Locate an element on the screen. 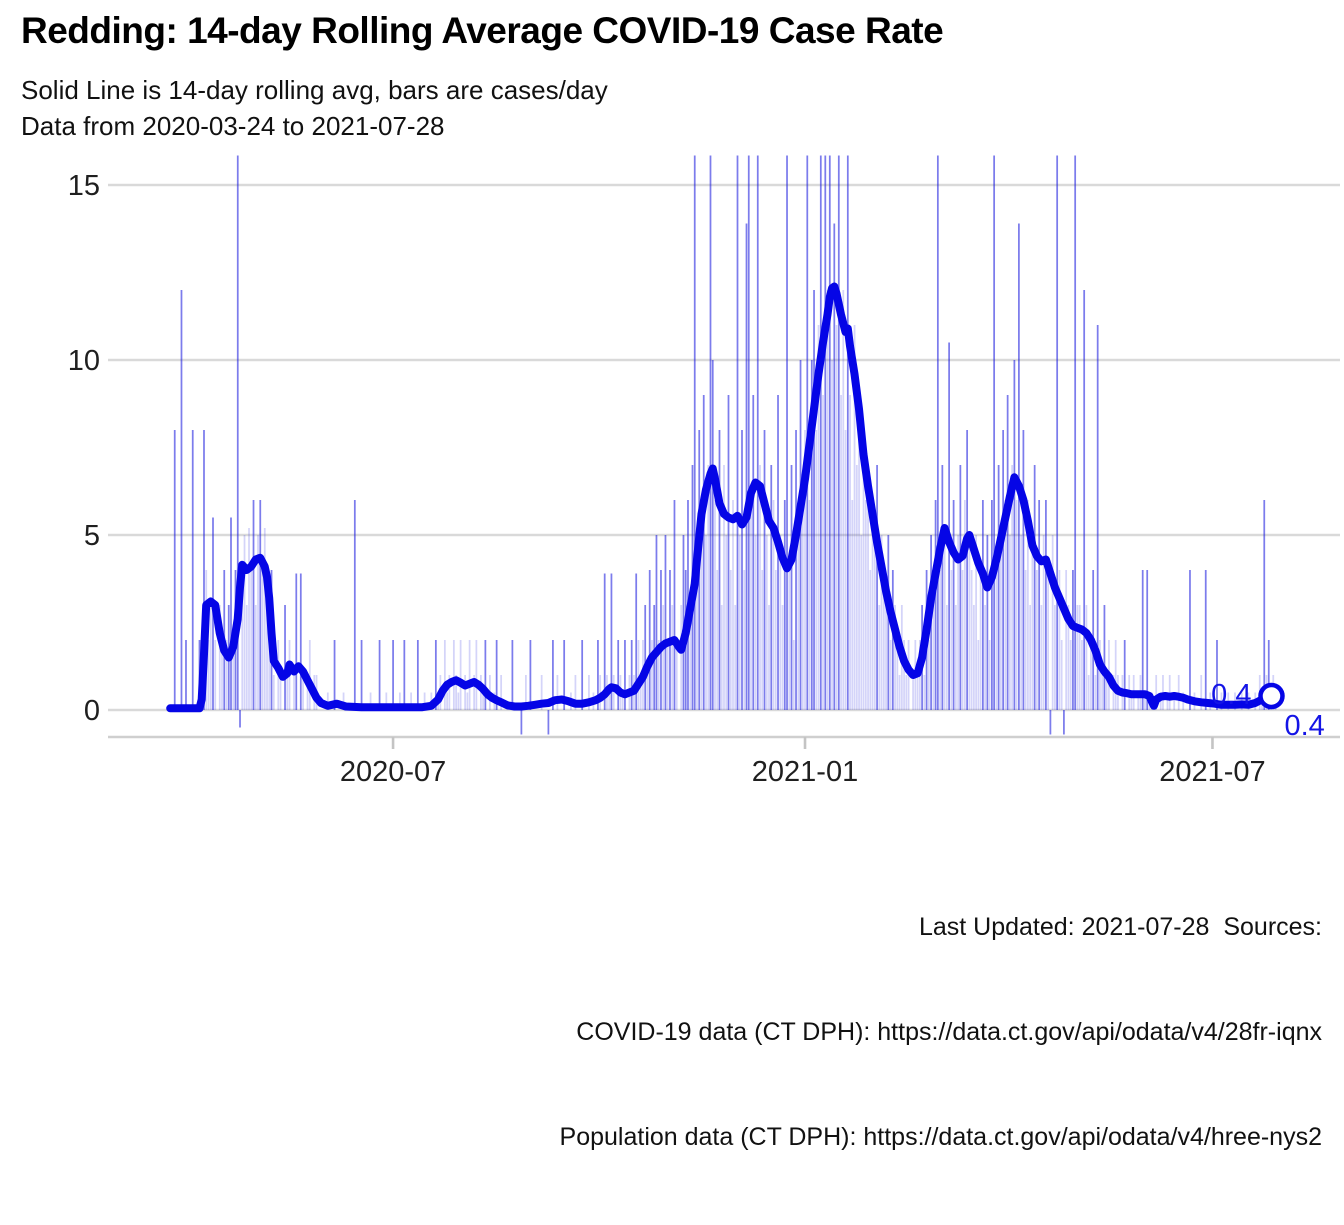  y-axis-tick-label: 5 is located at coordinates (92, 536).